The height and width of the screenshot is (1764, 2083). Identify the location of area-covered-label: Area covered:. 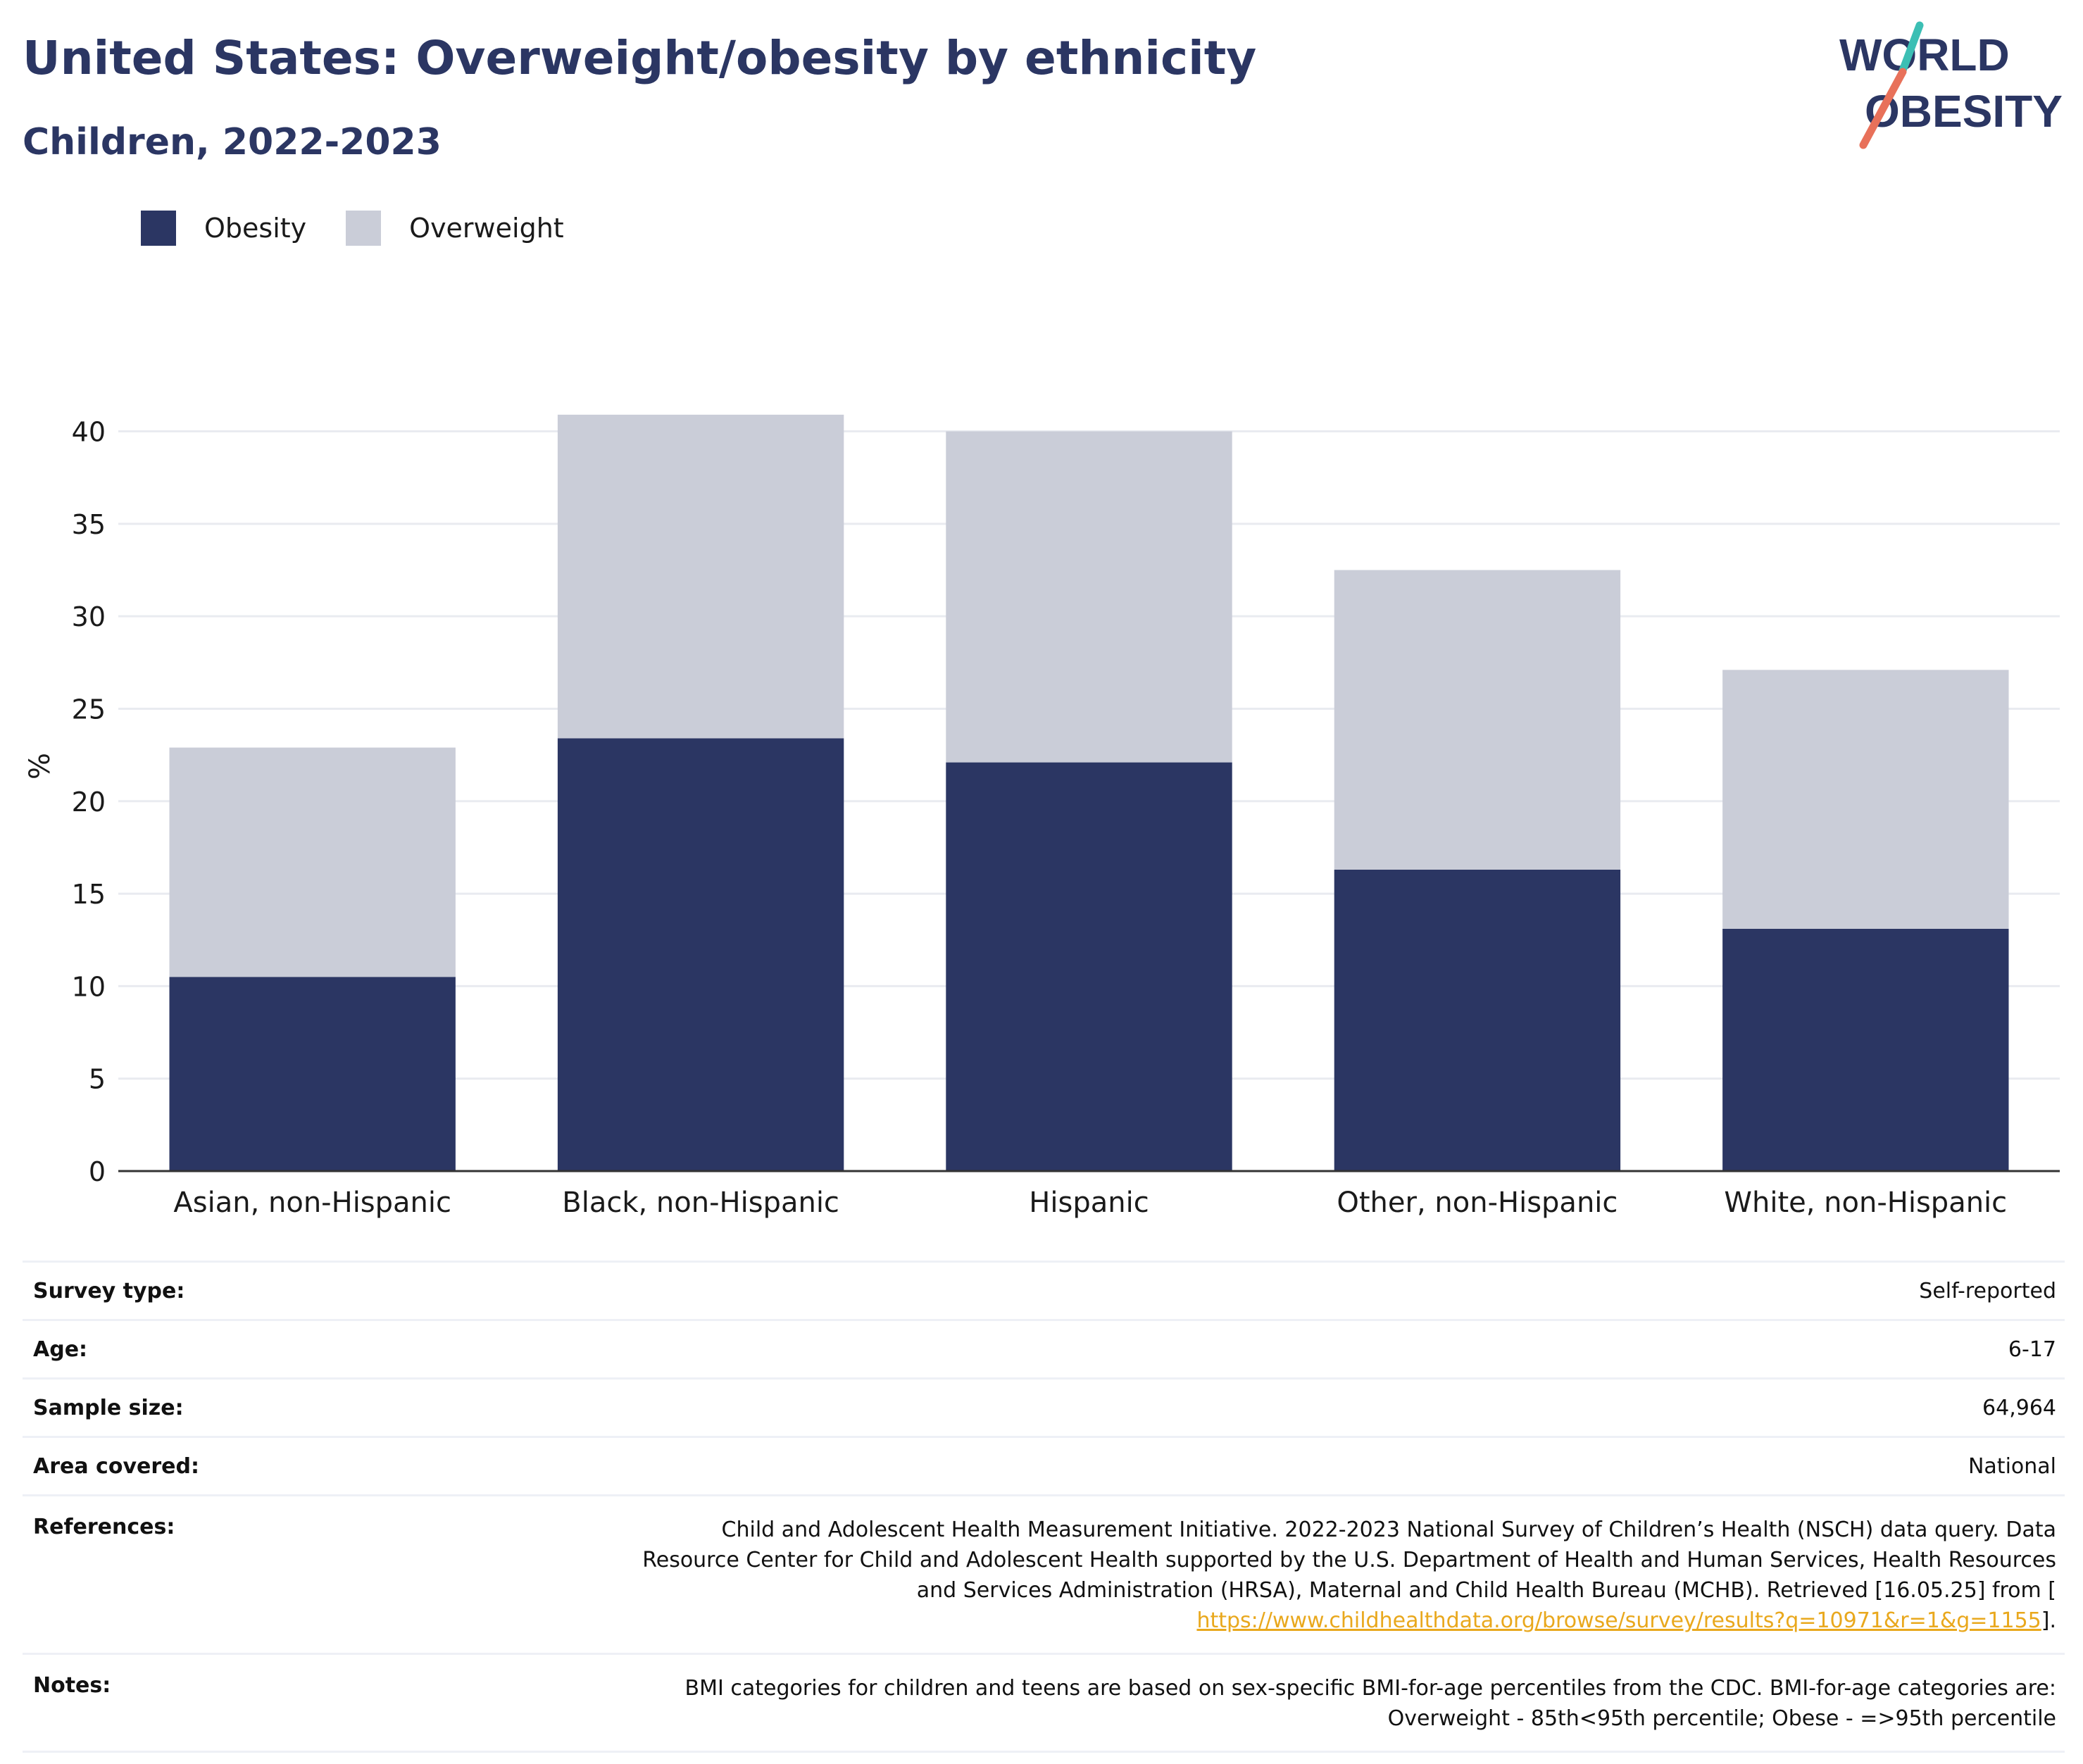
(116, 1466).